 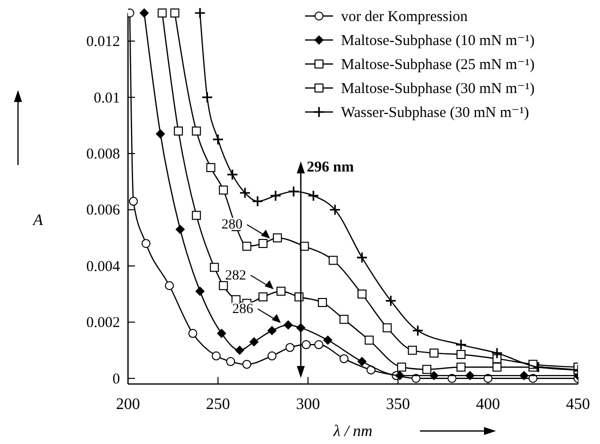 What do you see at coordinates (218, 404) in the screenshot?
I see `x-tick-label: 250` at bounding box center [218, 404].